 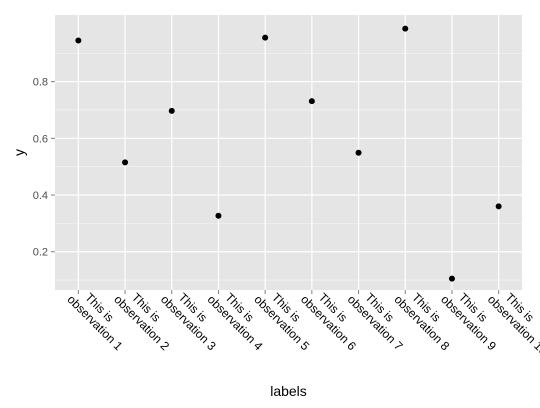 What do you see at coordinates (288, 391) in the screenshot?
I see `x-axis-title: labels` at bounding box center [288, 391].